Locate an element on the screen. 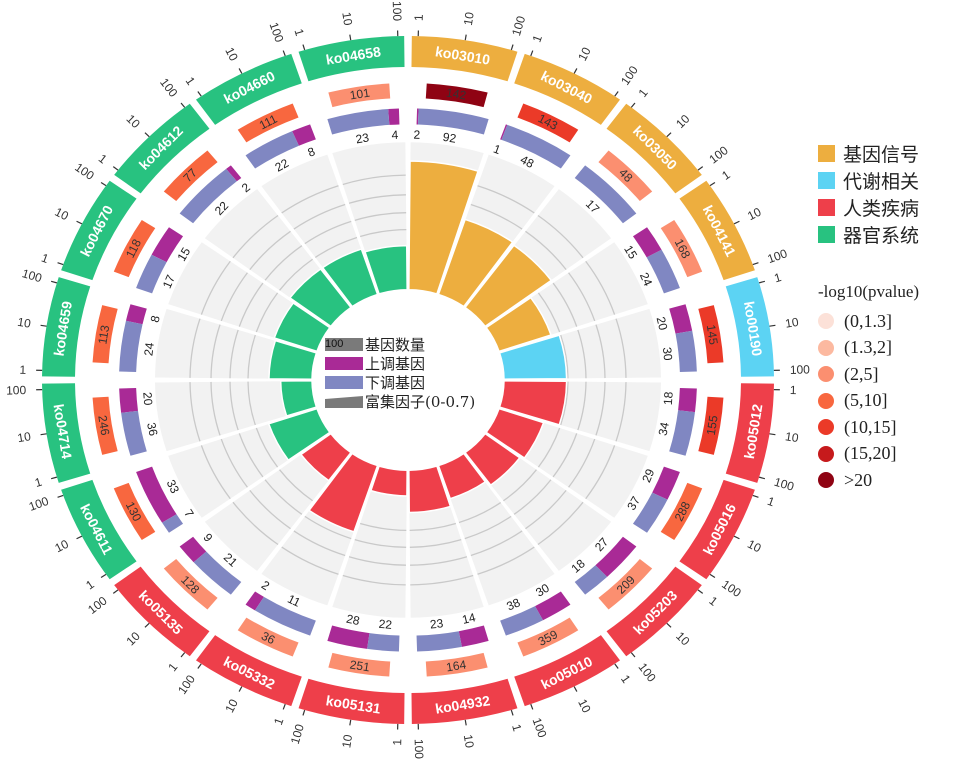 The height and width of the screenshot is (761, 957). pvalue-dot is located at coordinates (826, 347).